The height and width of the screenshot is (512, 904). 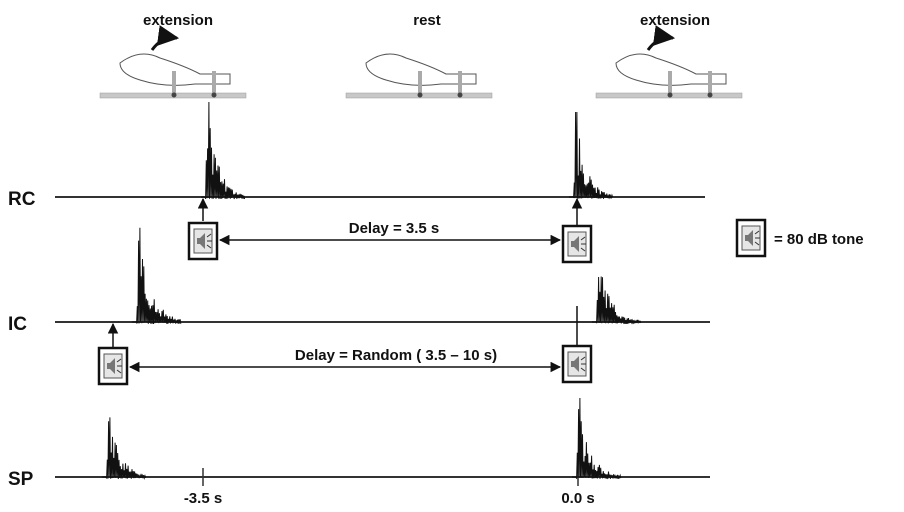 What do you see at coordinates (396, 355) in the screenshot?
I see `delay-label: Delay = Random ( 3.5 – 10 s)` at bounding box center [396, 355].